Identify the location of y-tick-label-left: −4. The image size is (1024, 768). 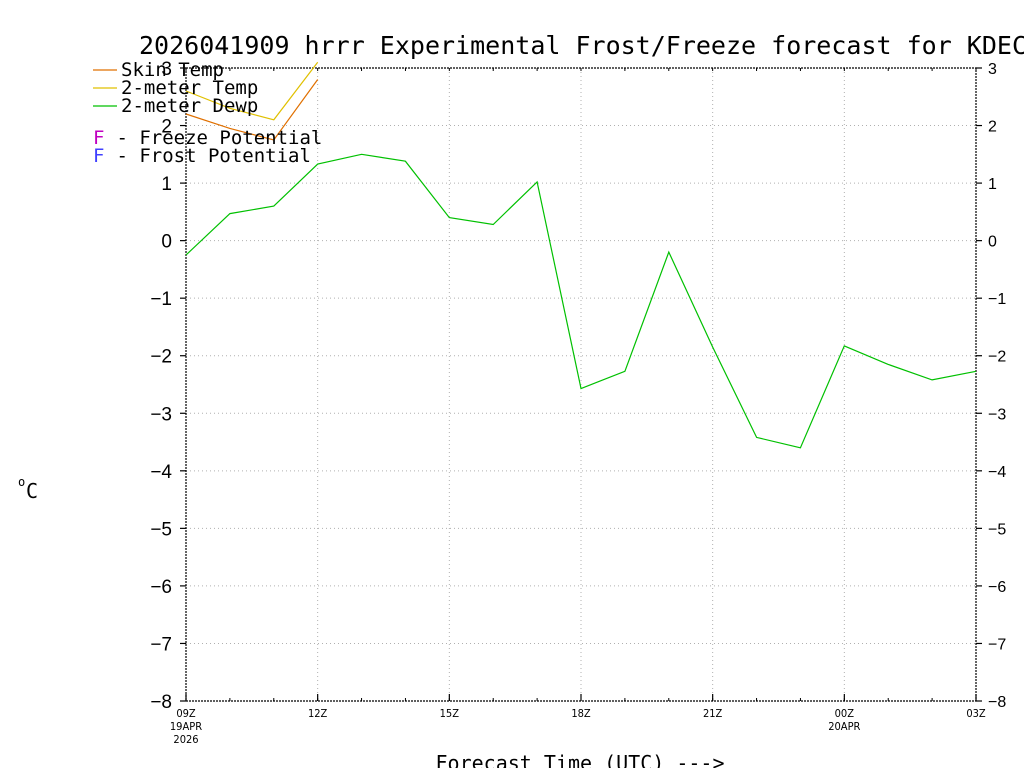
(161, 472).